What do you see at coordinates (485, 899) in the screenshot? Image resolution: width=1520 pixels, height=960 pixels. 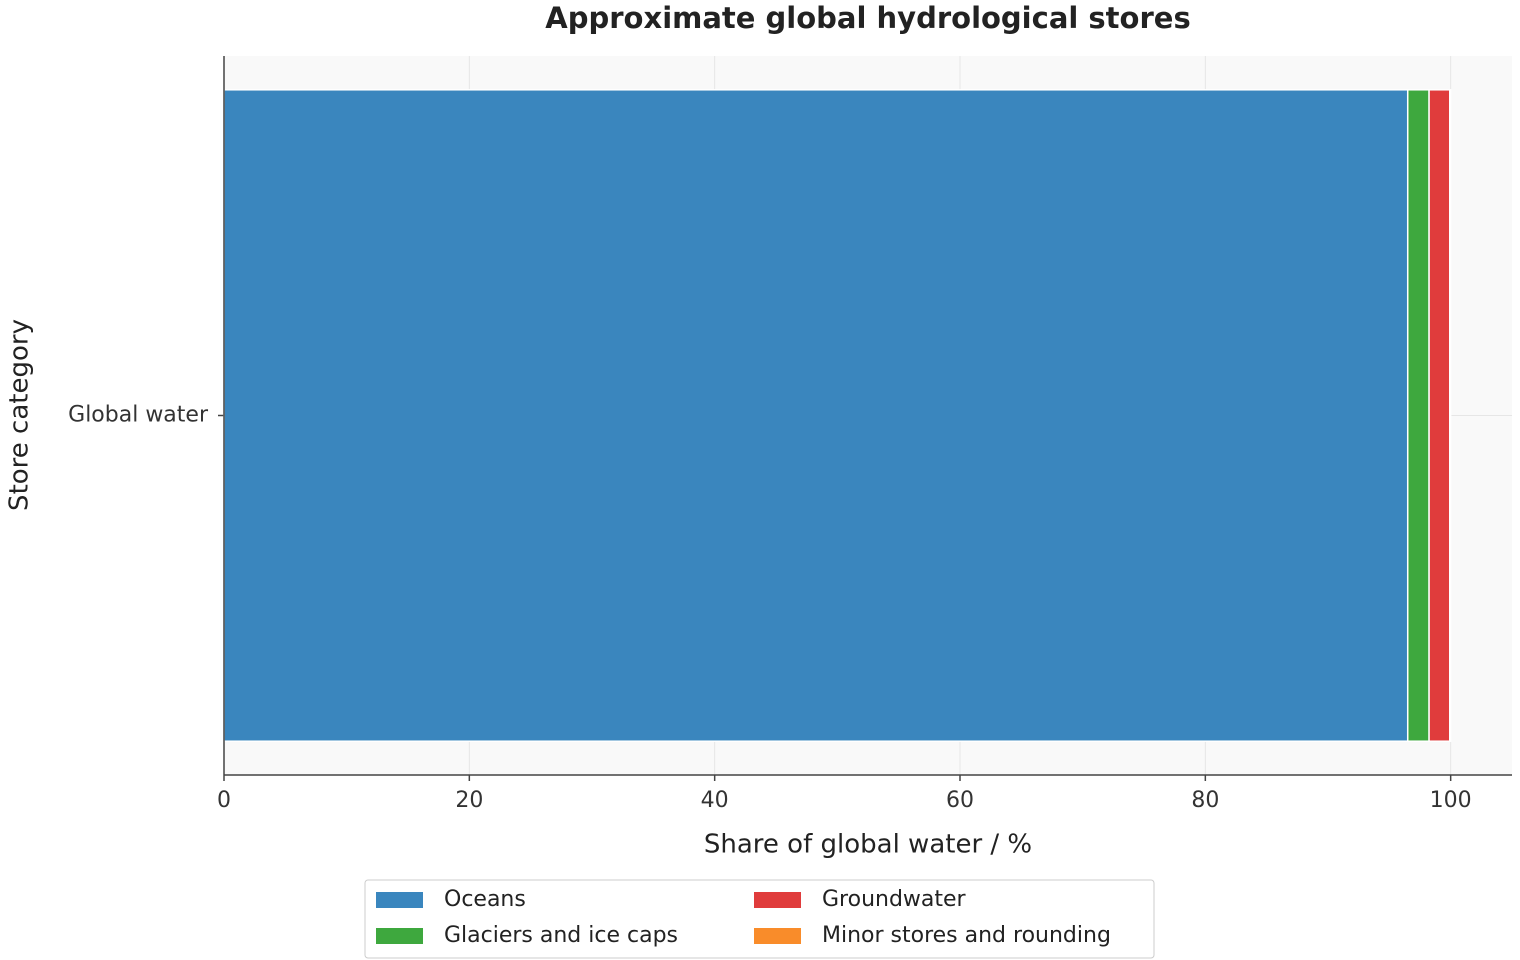 I see `legend-label: Oceans` at bounding box center [485, 899].